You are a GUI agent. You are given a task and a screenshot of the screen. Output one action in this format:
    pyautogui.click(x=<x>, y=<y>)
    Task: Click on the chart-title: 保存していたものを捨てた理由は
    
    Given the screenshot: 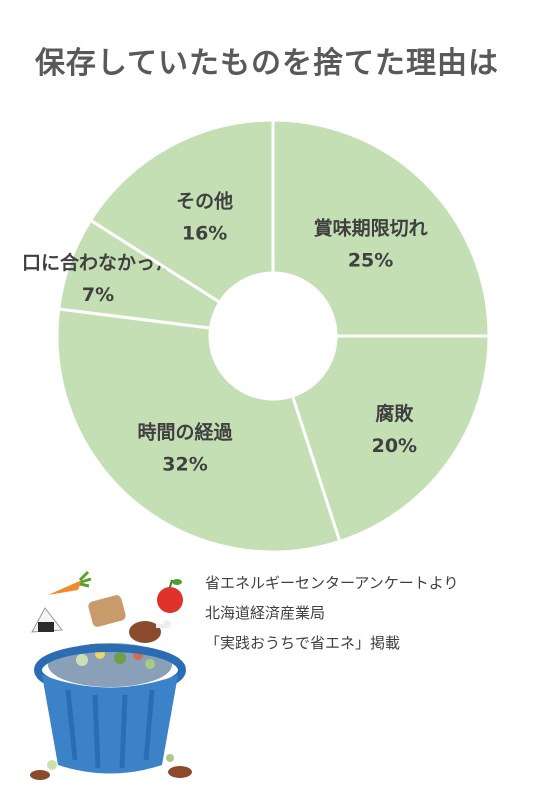 What is the action you would take?
    pyautogui.click(x=267, y=63)
    